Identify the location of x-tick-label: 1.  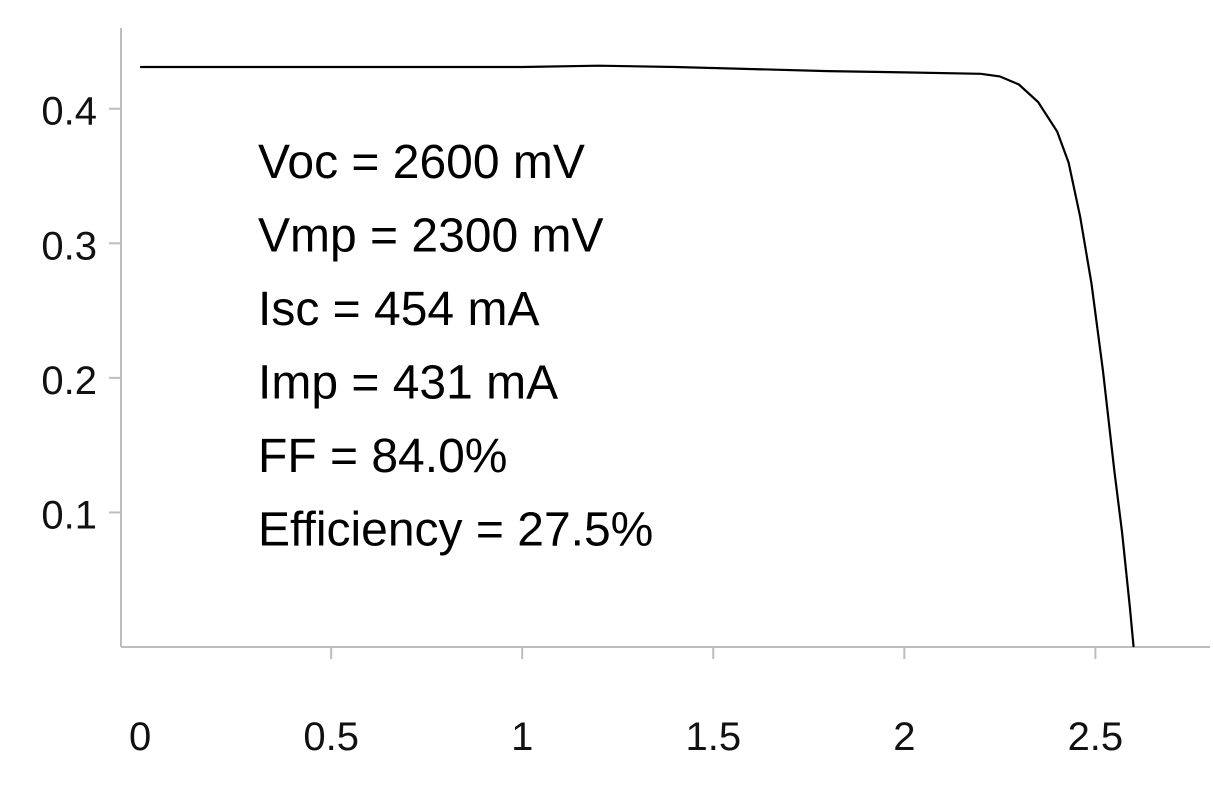
(522, 737).